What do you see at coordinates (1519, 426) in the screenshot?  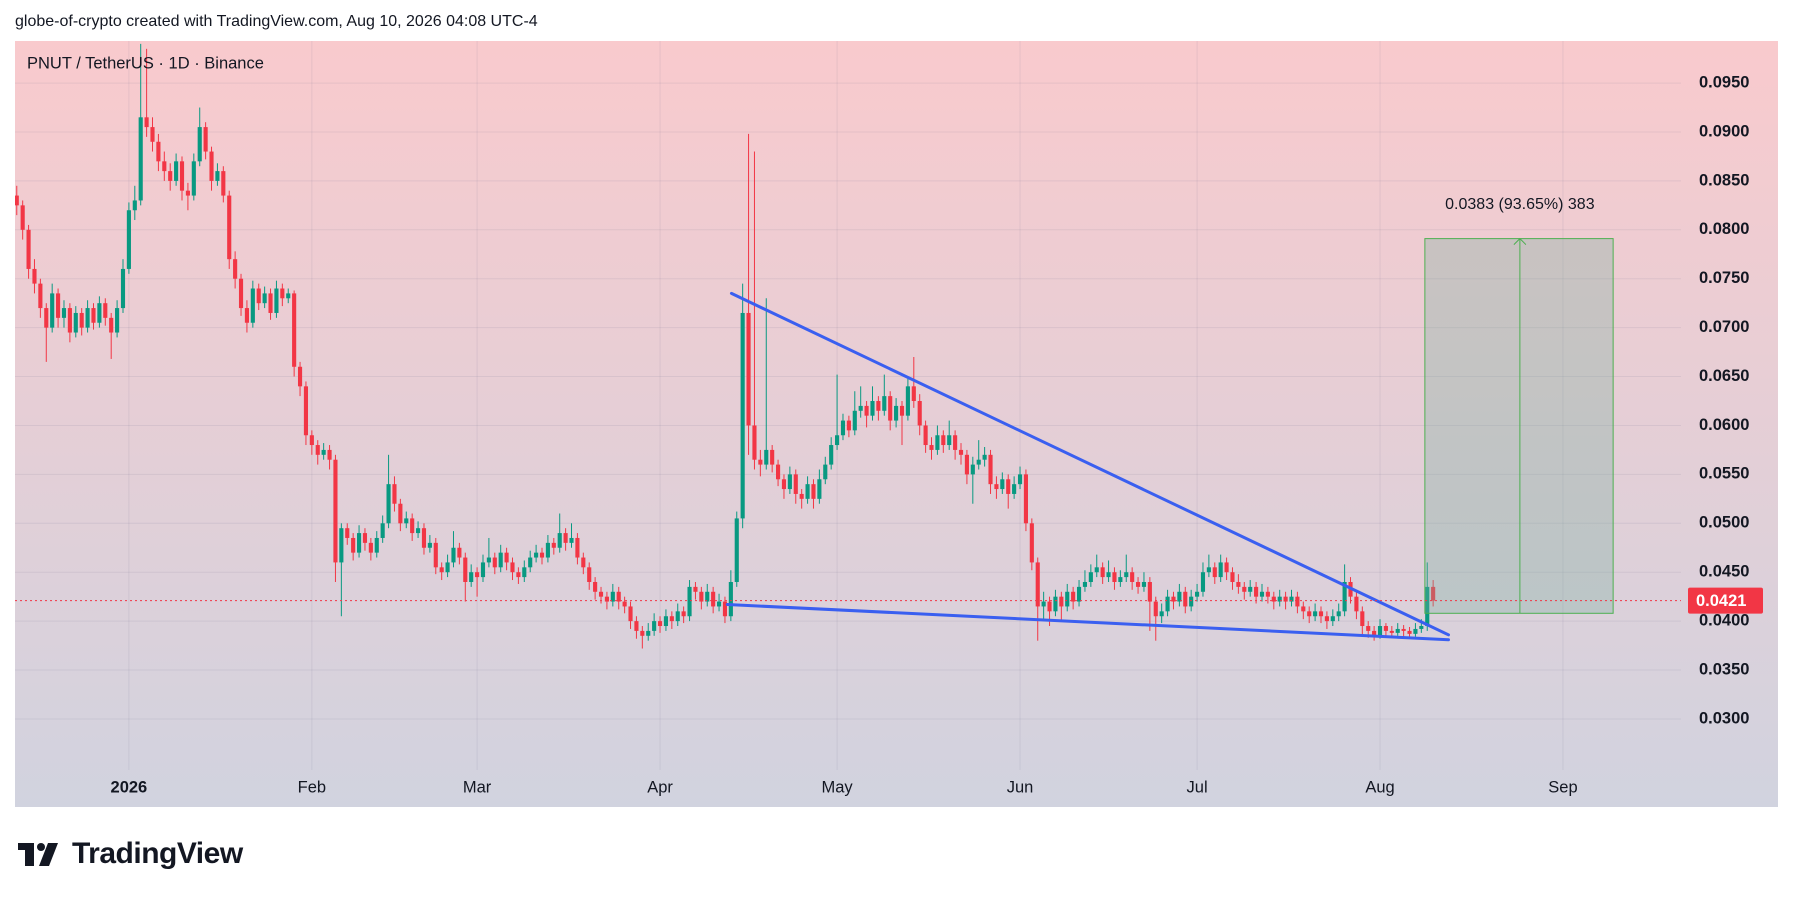 I see `measure-box` at bounding box center [1519, 426].